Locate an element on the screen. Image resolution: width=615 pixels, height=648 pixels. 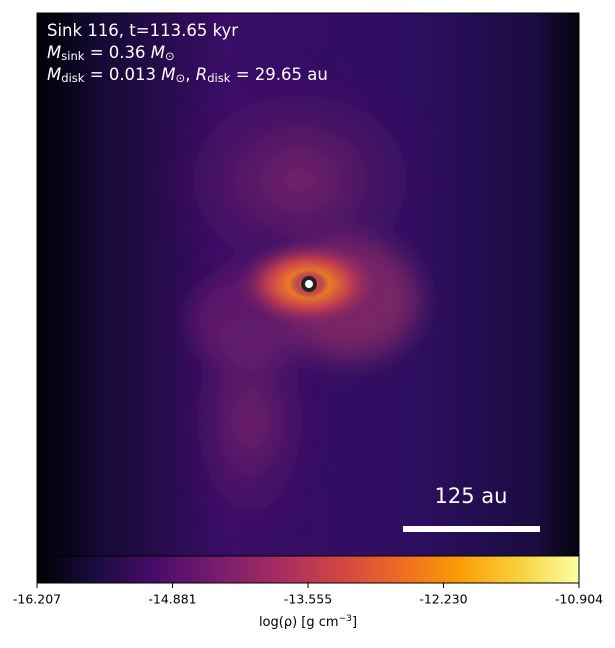
tick-label: -13.555 is located at coordinates (308, 599).